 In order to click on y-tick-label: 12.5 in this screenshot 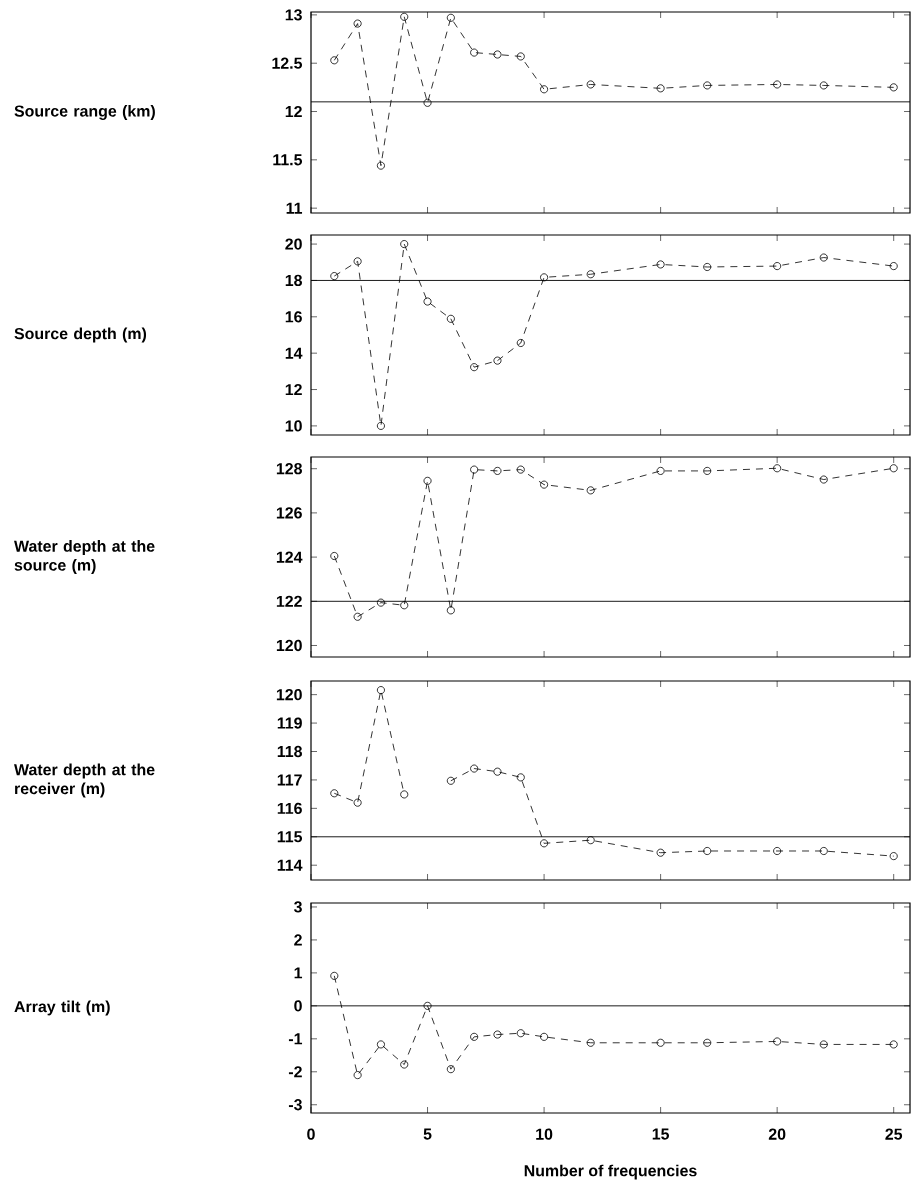, I will do `click(287, 63)`.